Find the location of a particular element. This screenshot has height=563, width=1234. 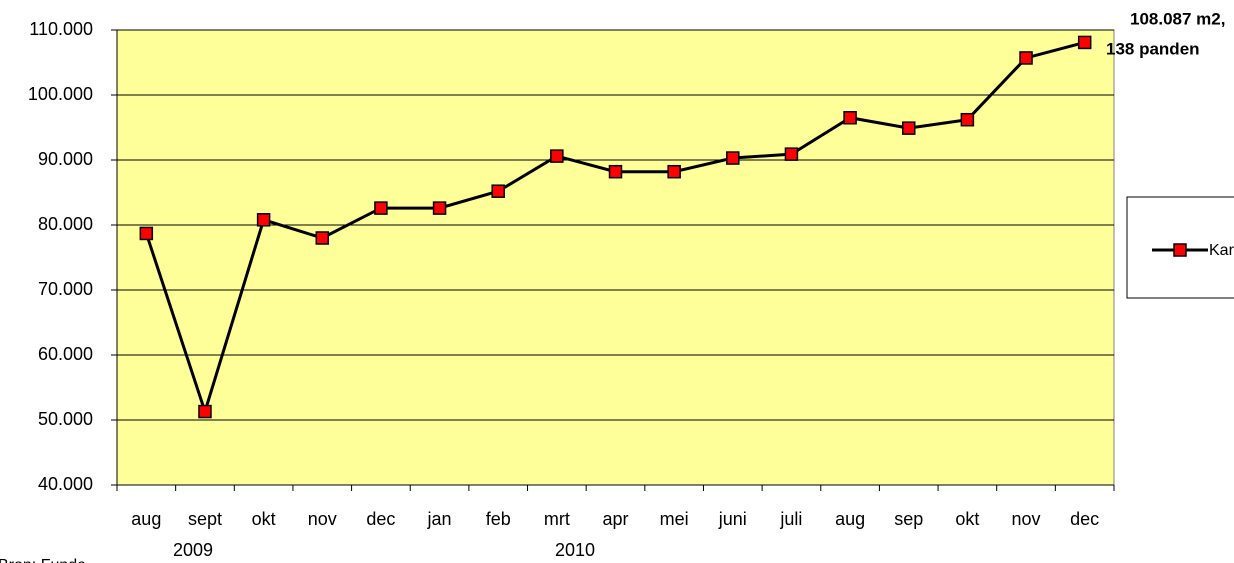

y-tick-label: 90.000 is located at coordinates (65, 159).